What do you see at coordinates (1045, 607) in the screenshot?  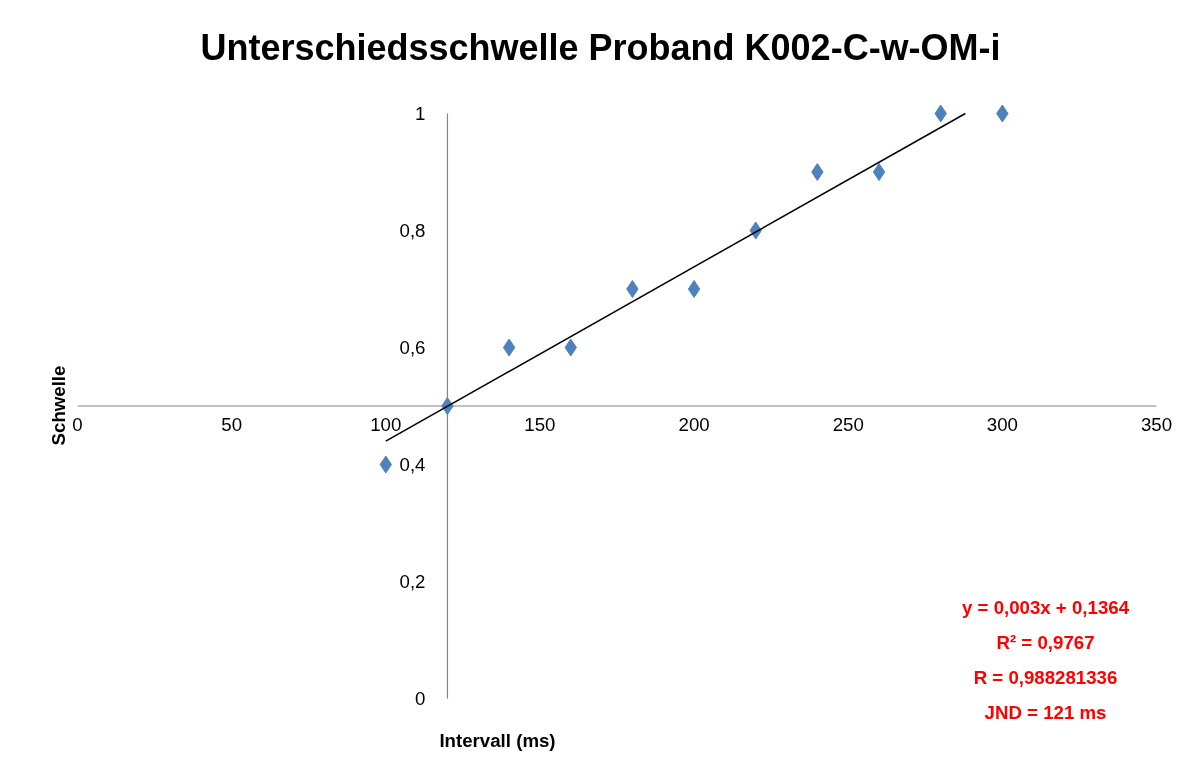 I see `annotation: y = 0,003x + 0,1364` at bounding box center [1045, 607].